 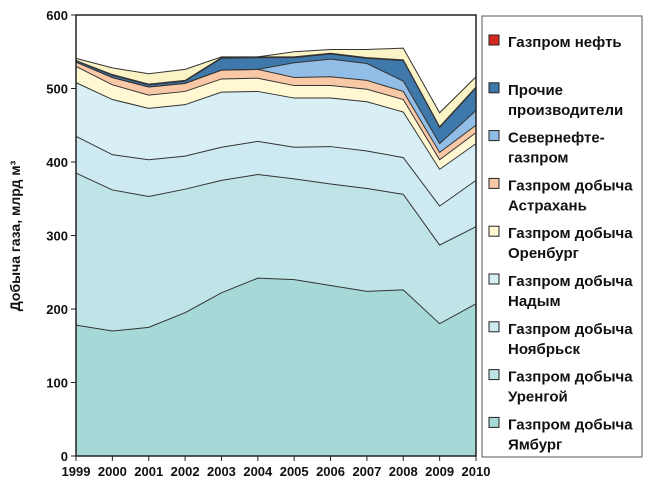 What do you see at coordinates (15, 235) in the screenshot?
I see `y-axis-title: Добыча газа, млрд м³` at bounding box center [15, 235].